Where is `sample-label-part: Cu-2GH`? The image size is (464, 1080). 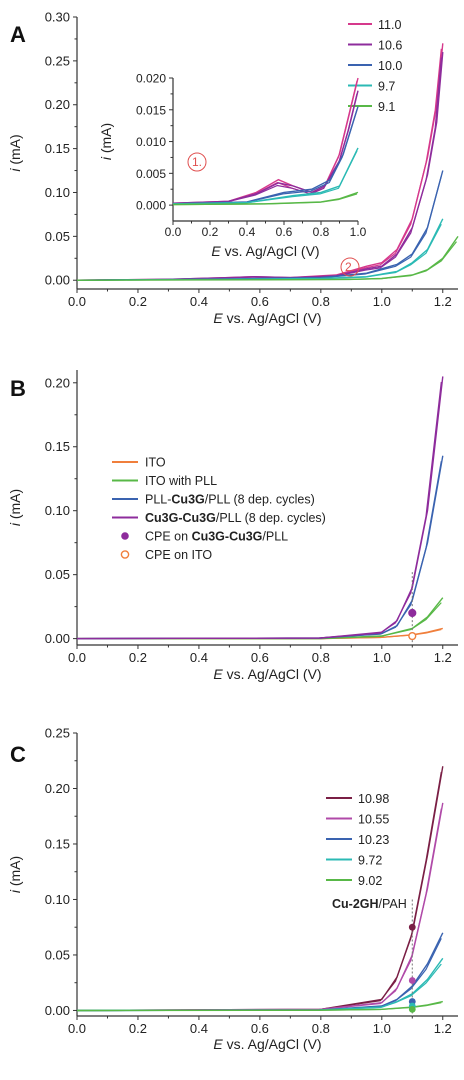
sample-label-part: Cu-2GH is located at coordinates (355, 904).